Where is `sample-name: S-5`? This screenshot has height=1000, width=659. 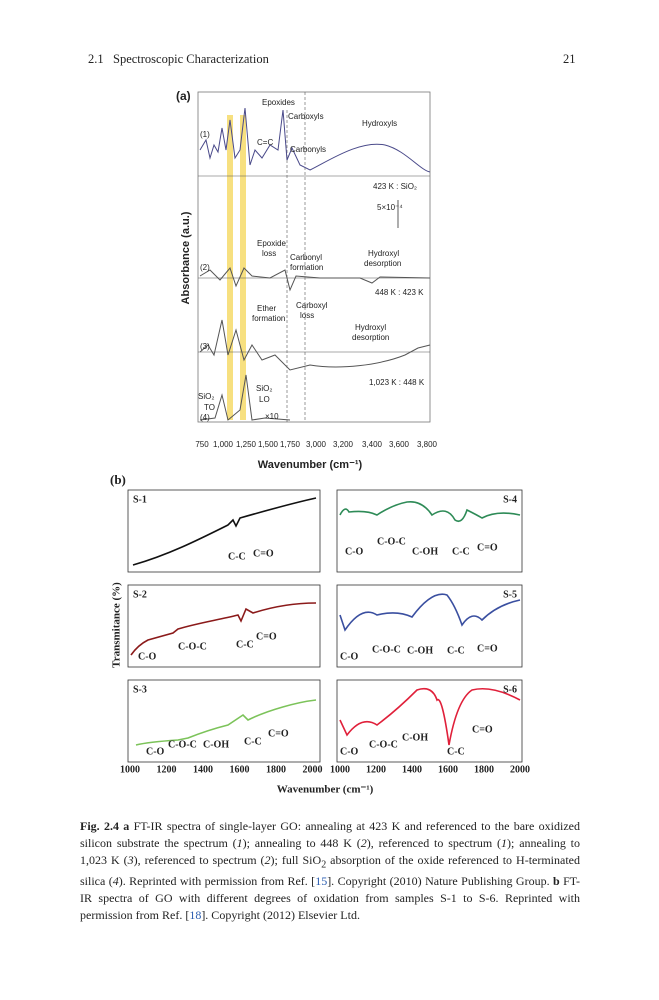
sample-name: S-5 is located at coordinates (510, 594).